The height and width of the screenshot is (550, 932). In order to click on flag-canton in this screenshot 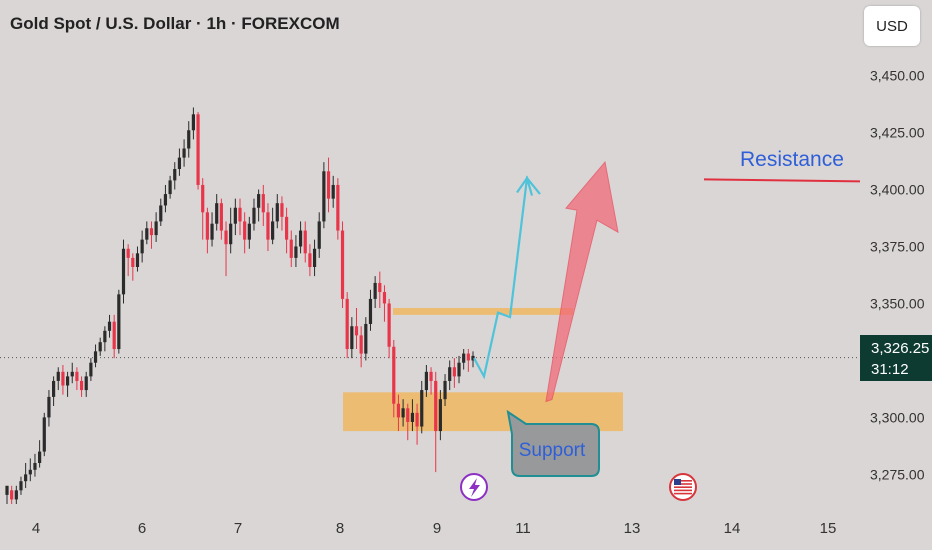, I will do `click(677, 482)`.